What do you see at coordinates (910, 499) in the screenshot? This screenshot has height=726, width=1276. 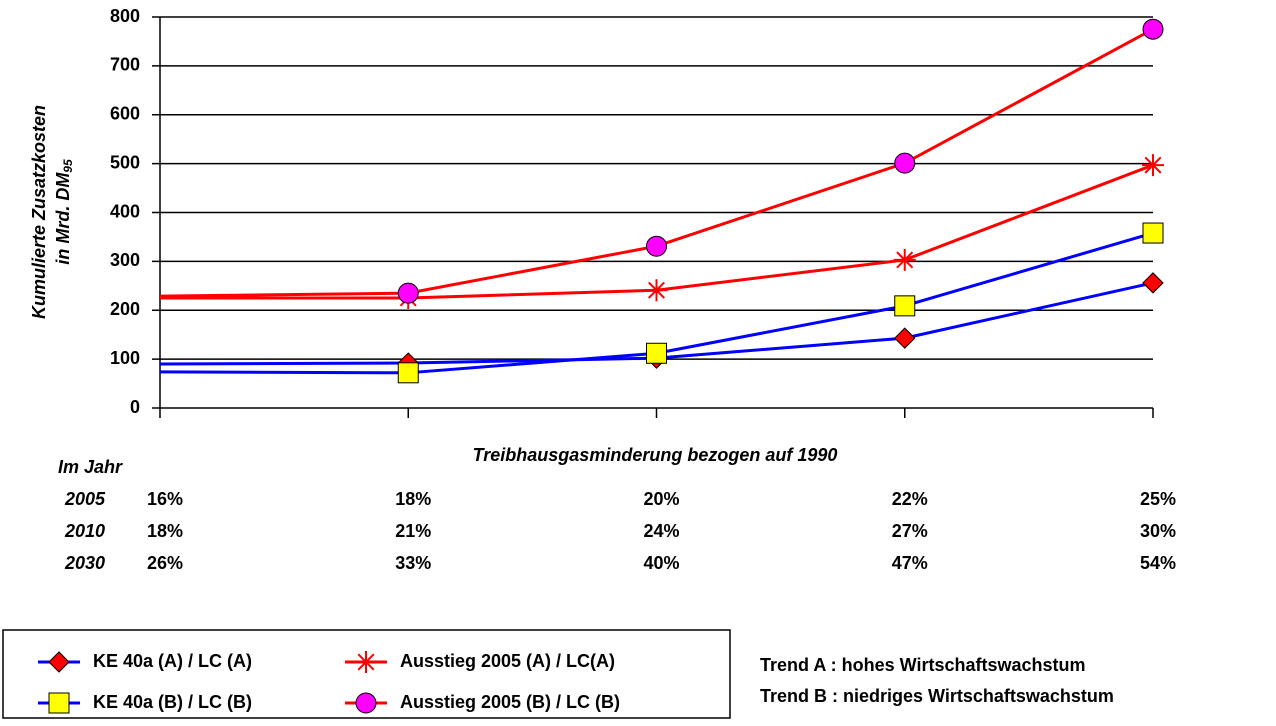 I see `table-cell: 22%` at bounding box center [910, 499].